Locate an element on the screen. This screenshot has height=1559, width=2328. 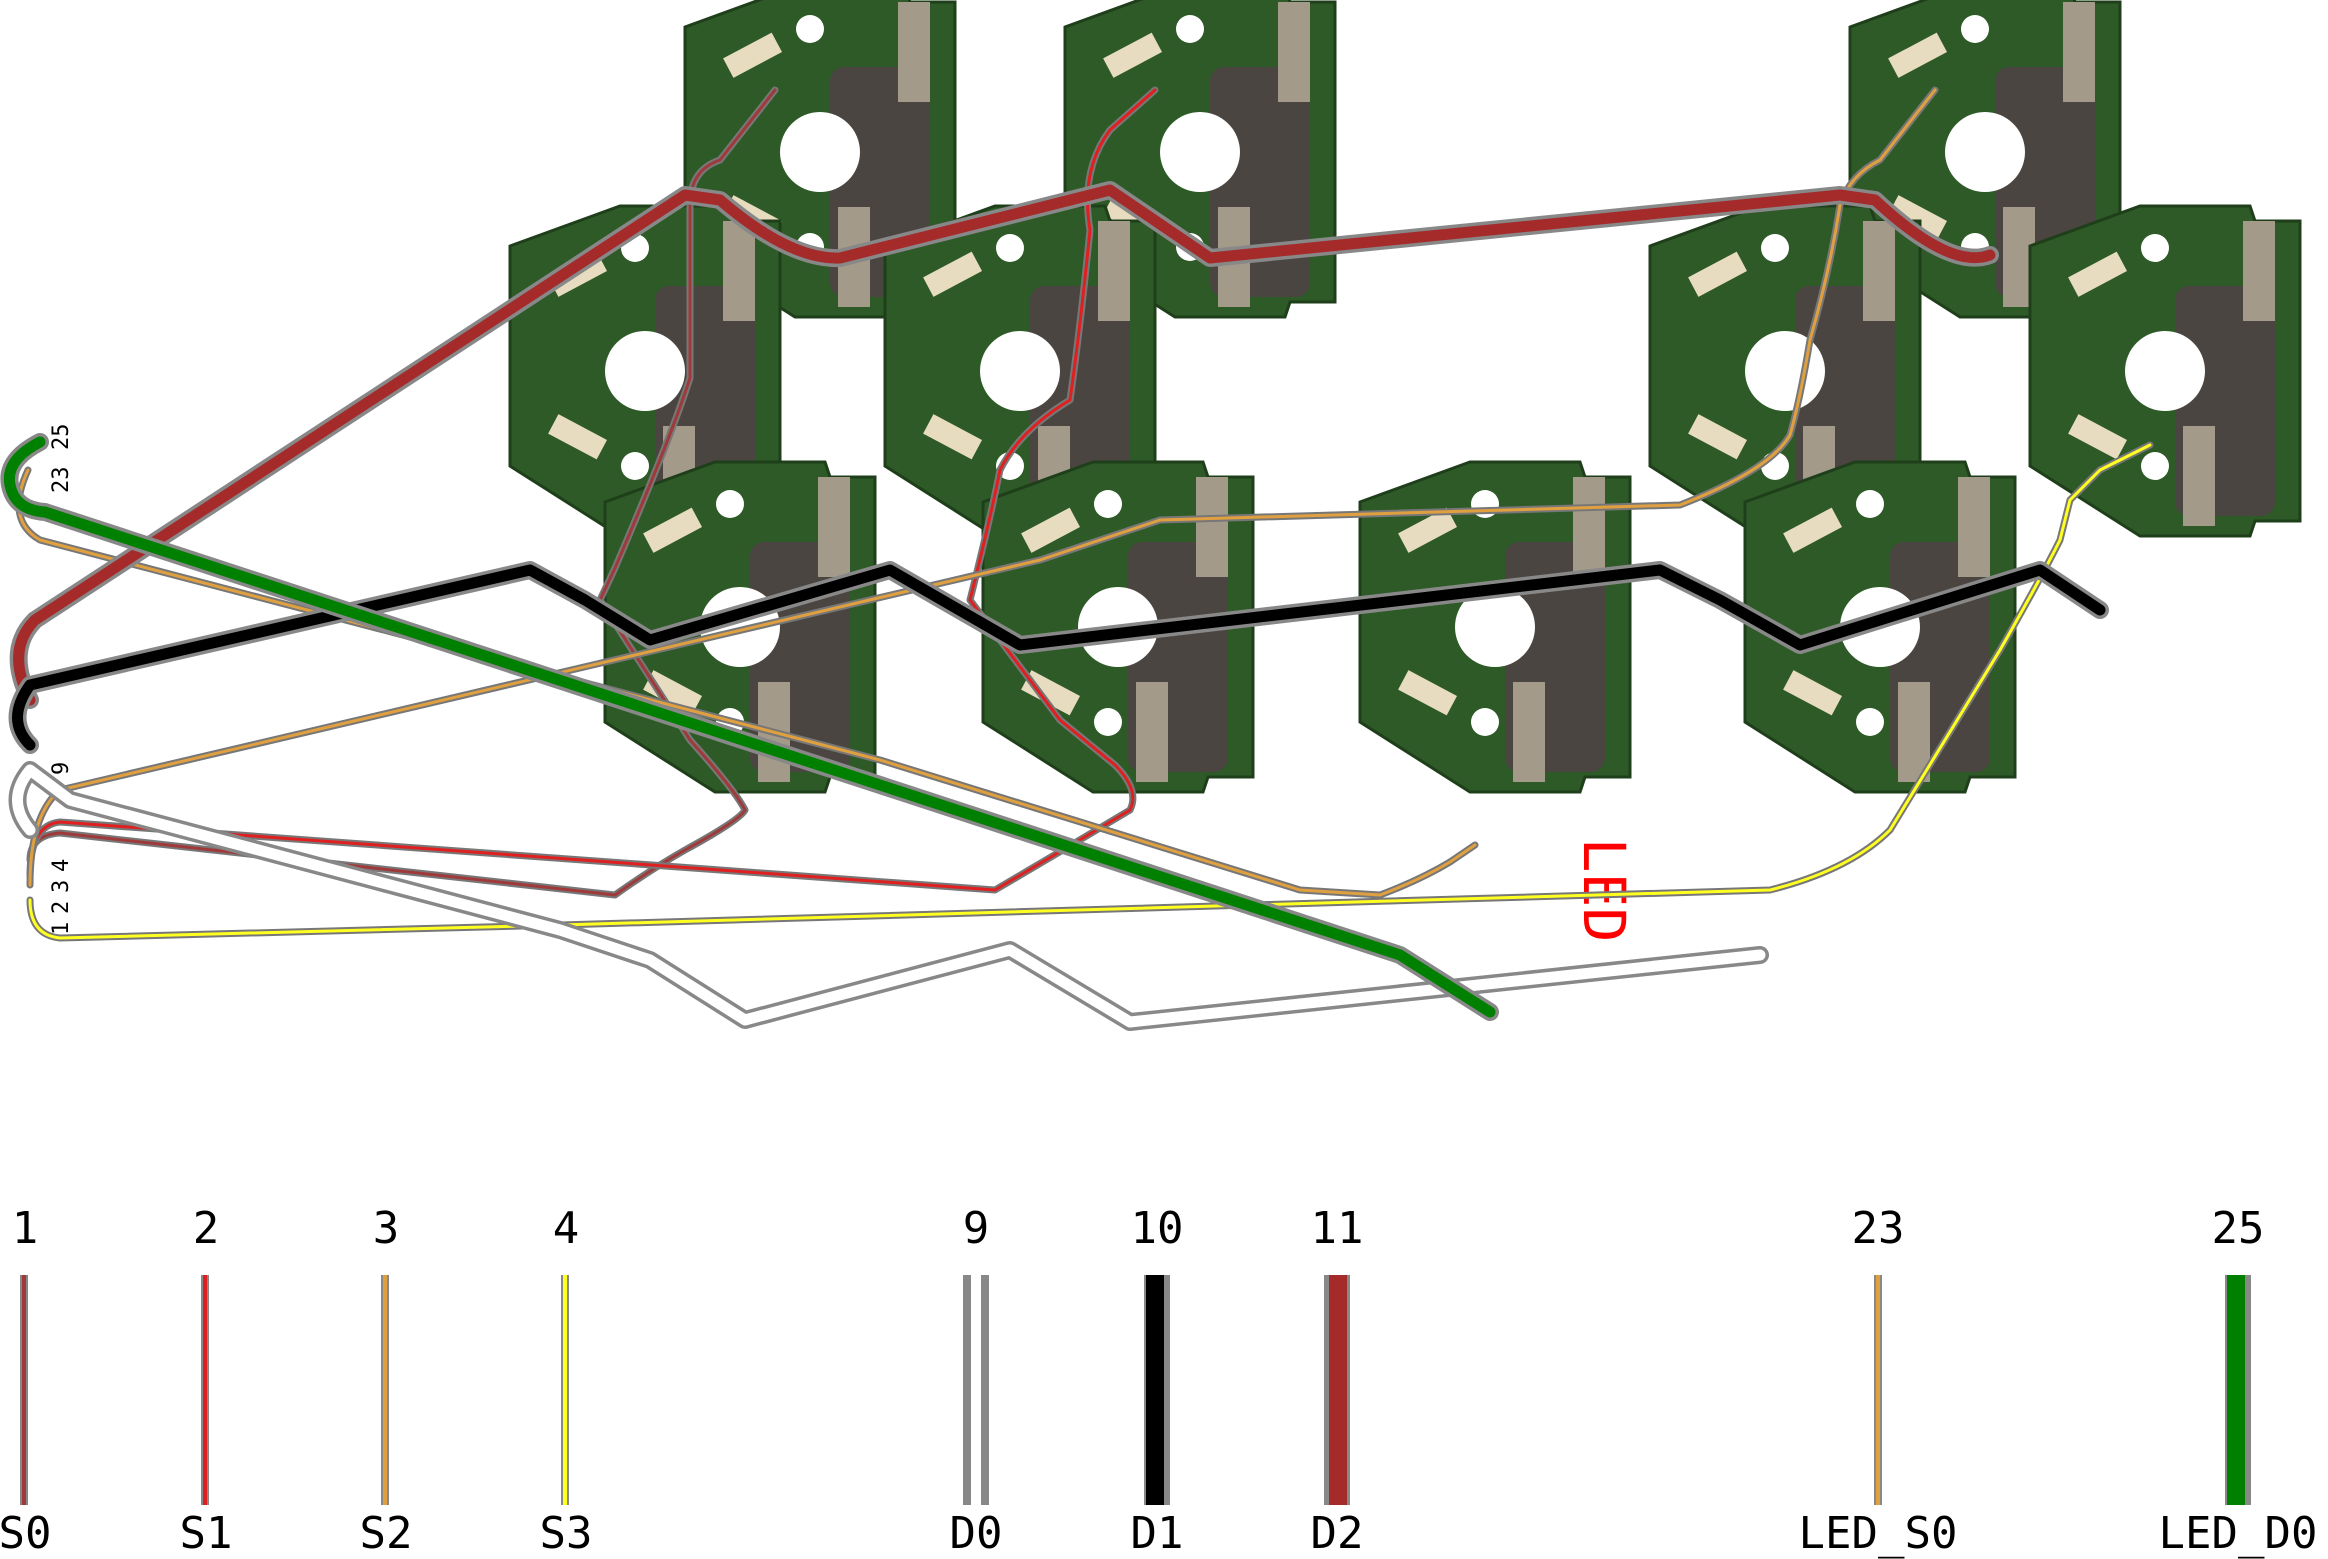
connector-label-3: 3 is located at coordinates (61, 886).